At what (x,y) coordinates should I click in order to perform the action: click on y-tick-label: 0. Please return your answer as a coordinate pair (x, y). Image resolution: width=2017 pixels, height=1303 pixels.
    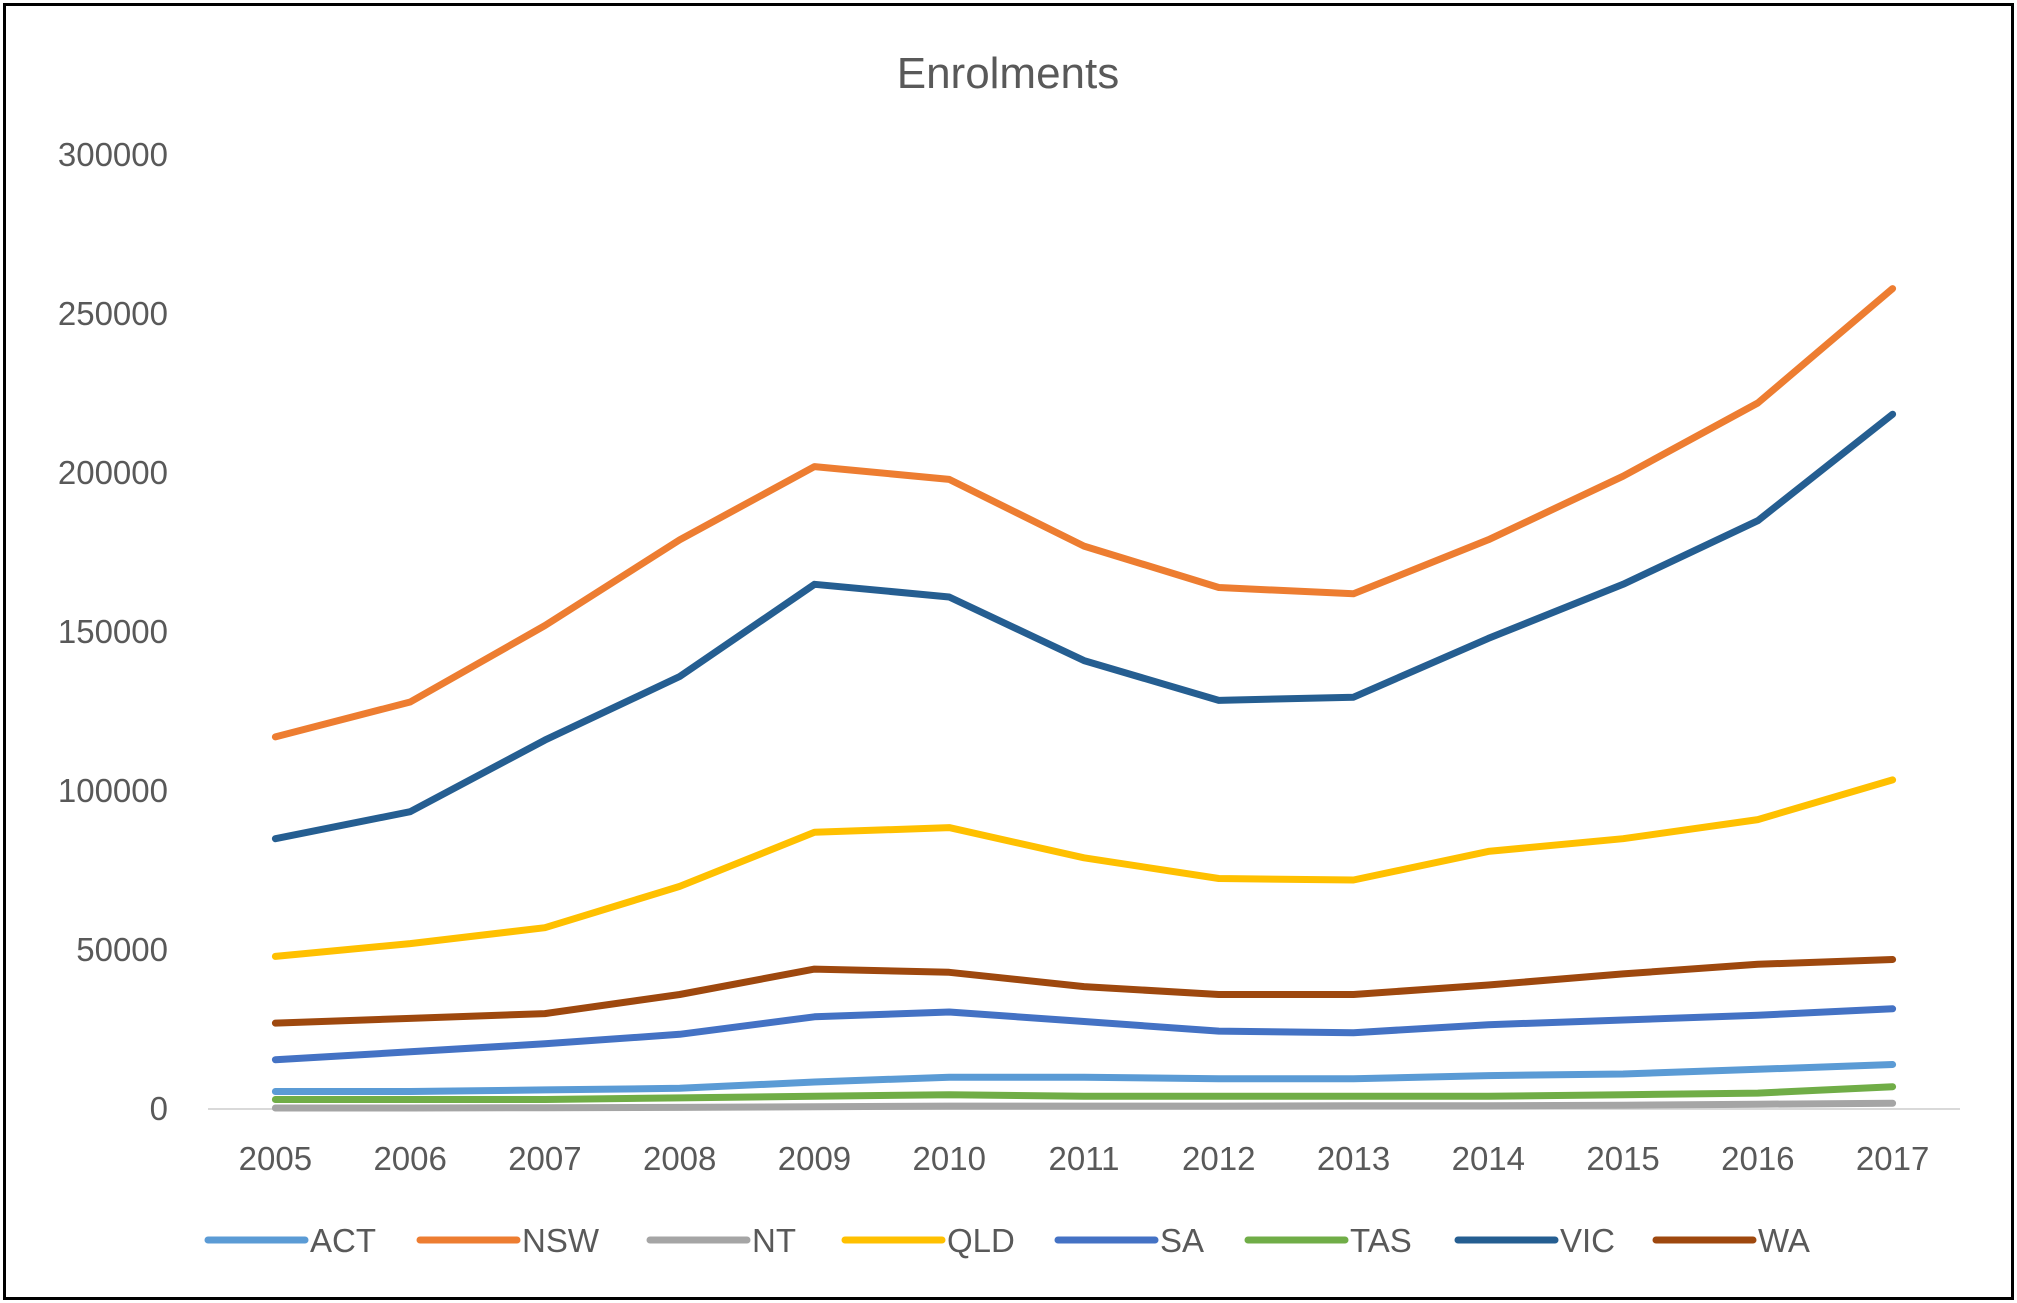
    Looking at the image, I should click on (159, 1108).